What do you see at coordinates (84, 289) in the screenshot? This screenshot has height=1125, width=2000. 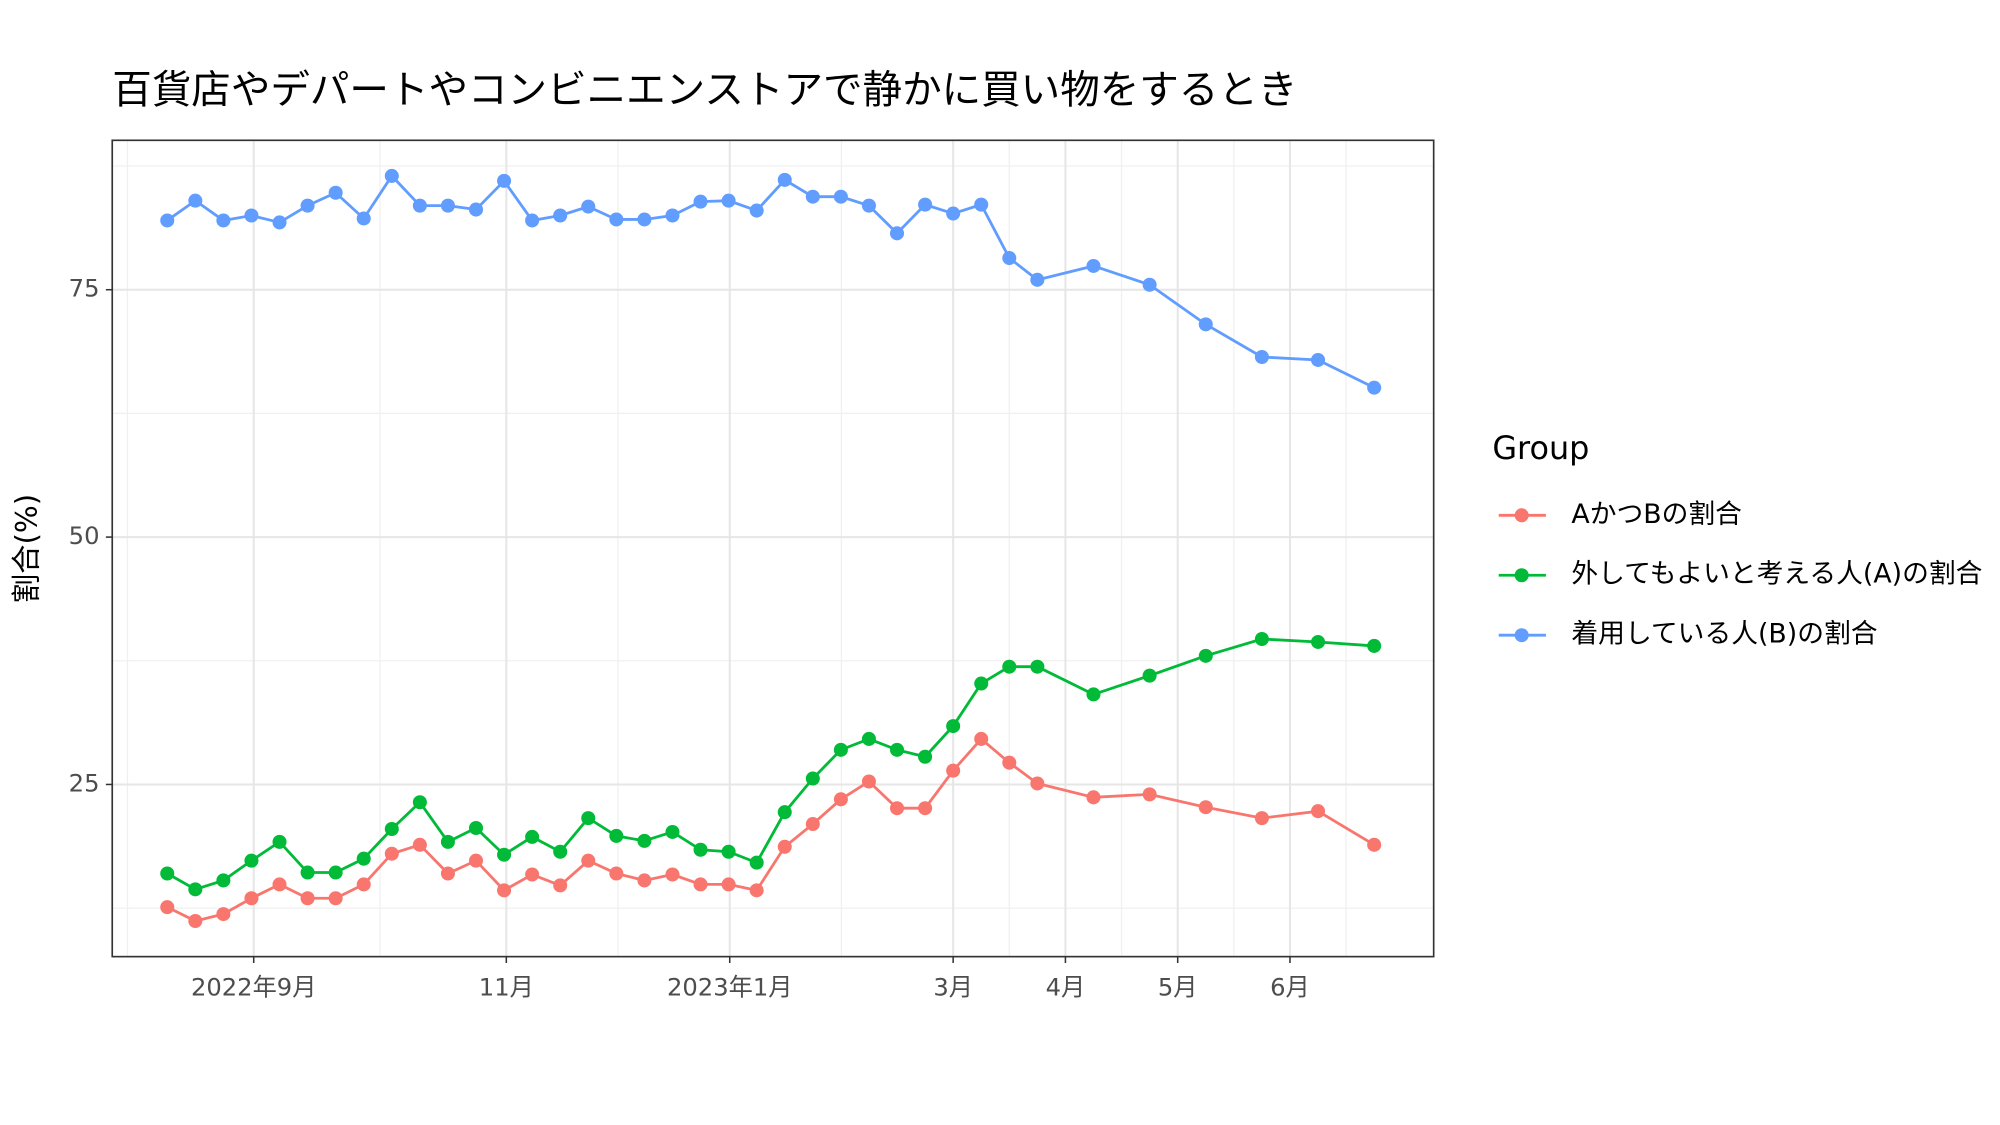 I see `y-tick-label: 75` at bounding box center [84, 289].